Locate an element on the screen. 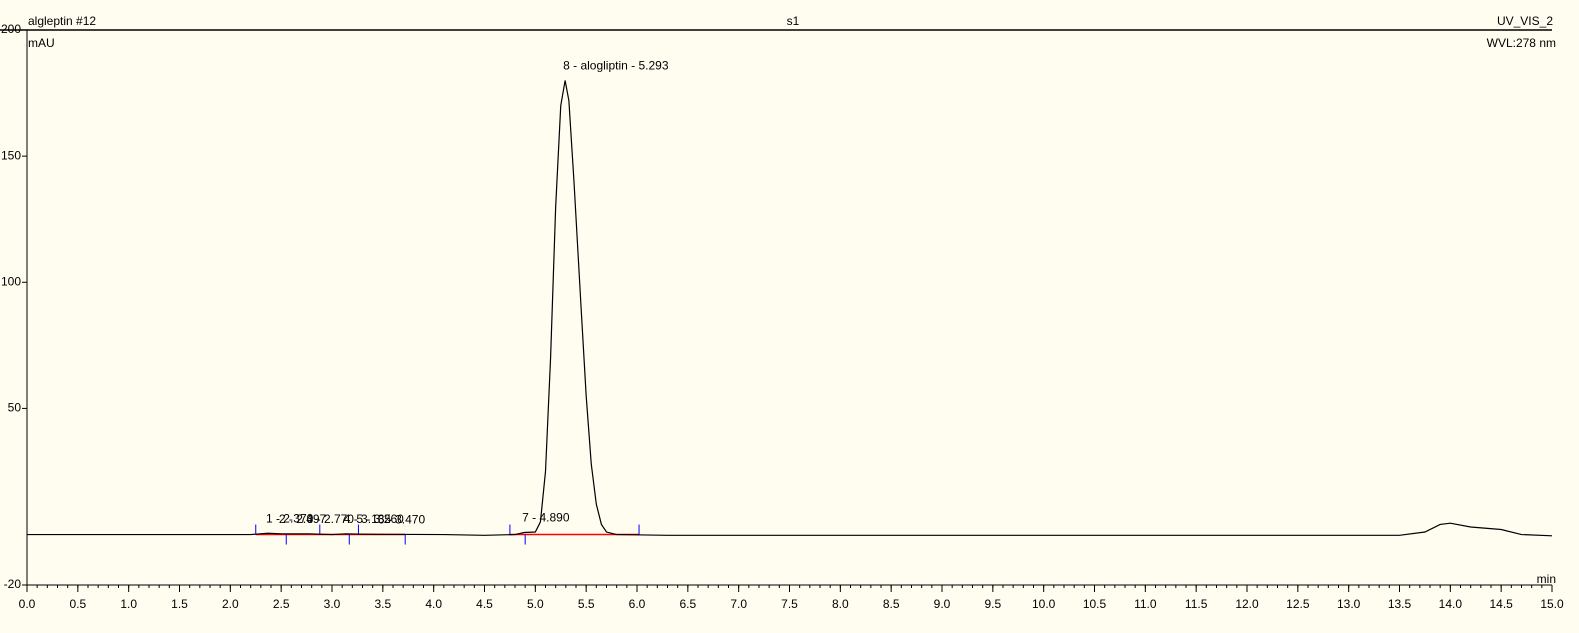 Image resolution: width=1579 pixels, height=633 pixels. x-tick-label: 6.5 is located at coordinates (687, 604).